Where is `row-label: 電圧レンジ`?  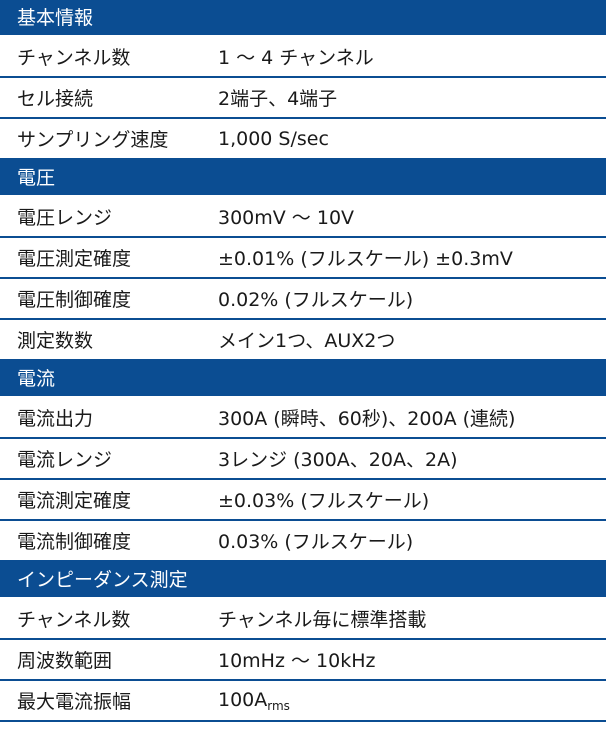
row-label: 電圧レンジ is located at coordinates (65, 218).